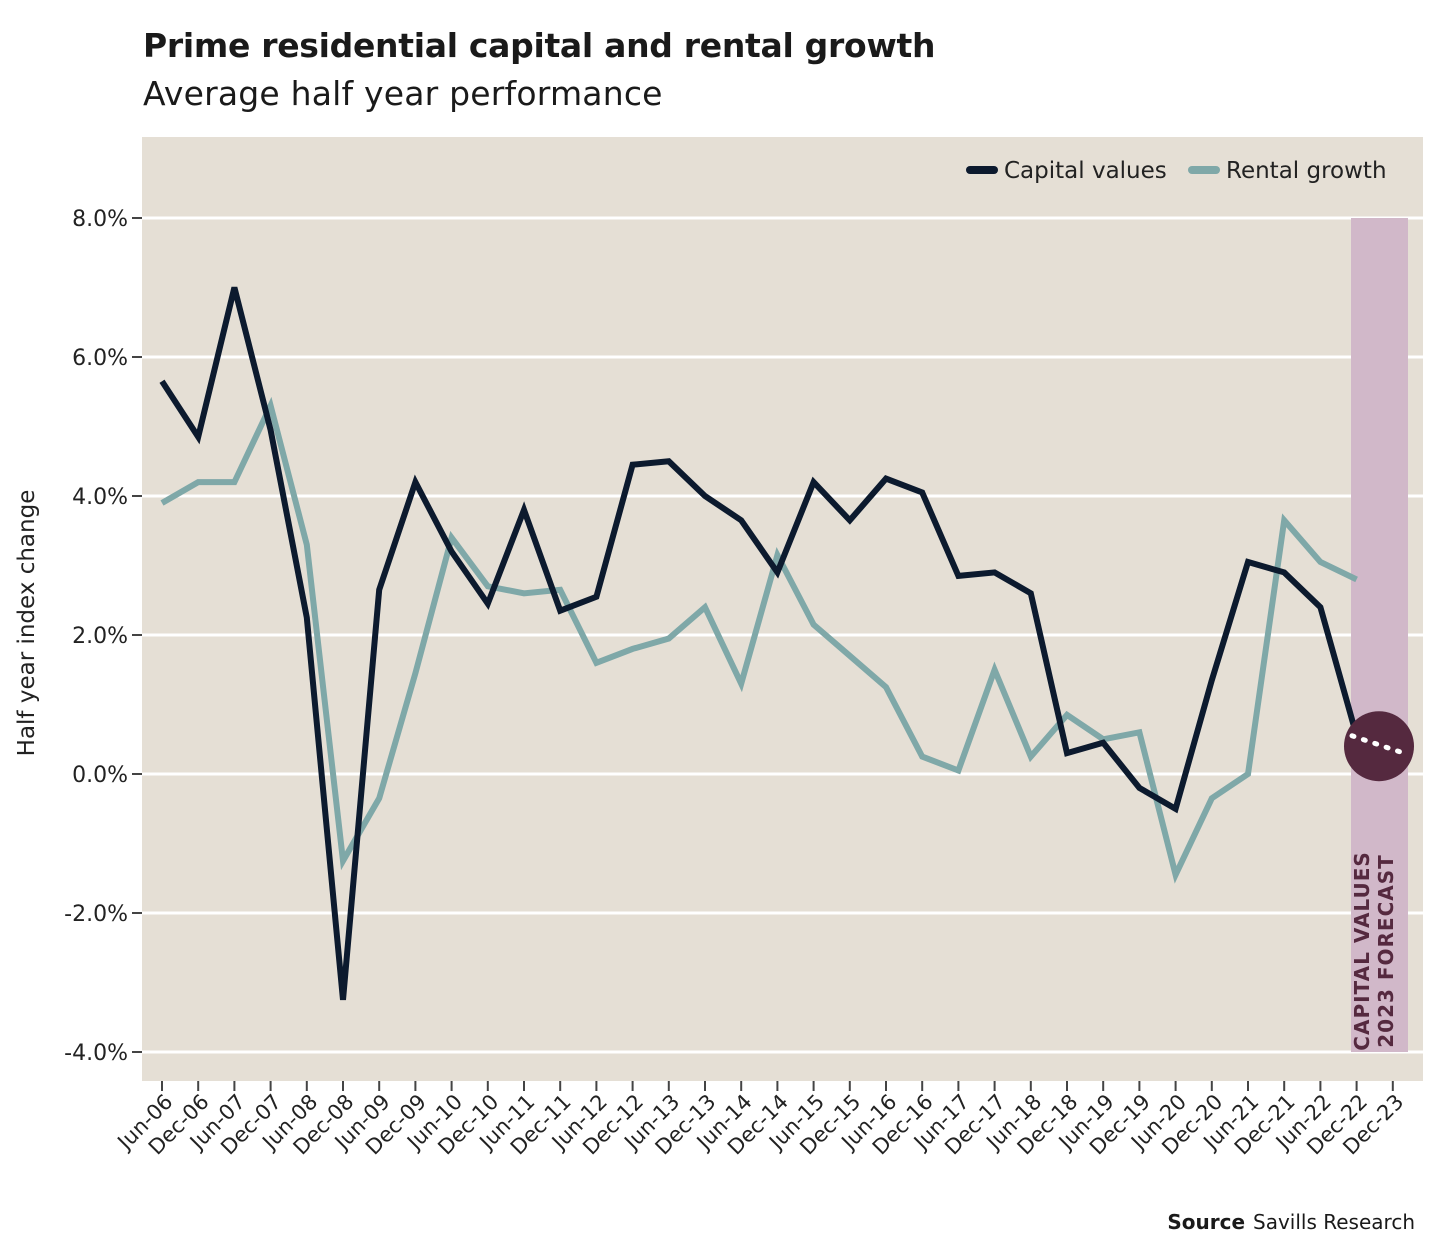 This screenshot has height=1246, width=1442. What do you see at coordinates (1362, 950) in the screenshot?
I see `forecast-label-line1: CAPITAL VALUES` at bounding box center [1362, 950].